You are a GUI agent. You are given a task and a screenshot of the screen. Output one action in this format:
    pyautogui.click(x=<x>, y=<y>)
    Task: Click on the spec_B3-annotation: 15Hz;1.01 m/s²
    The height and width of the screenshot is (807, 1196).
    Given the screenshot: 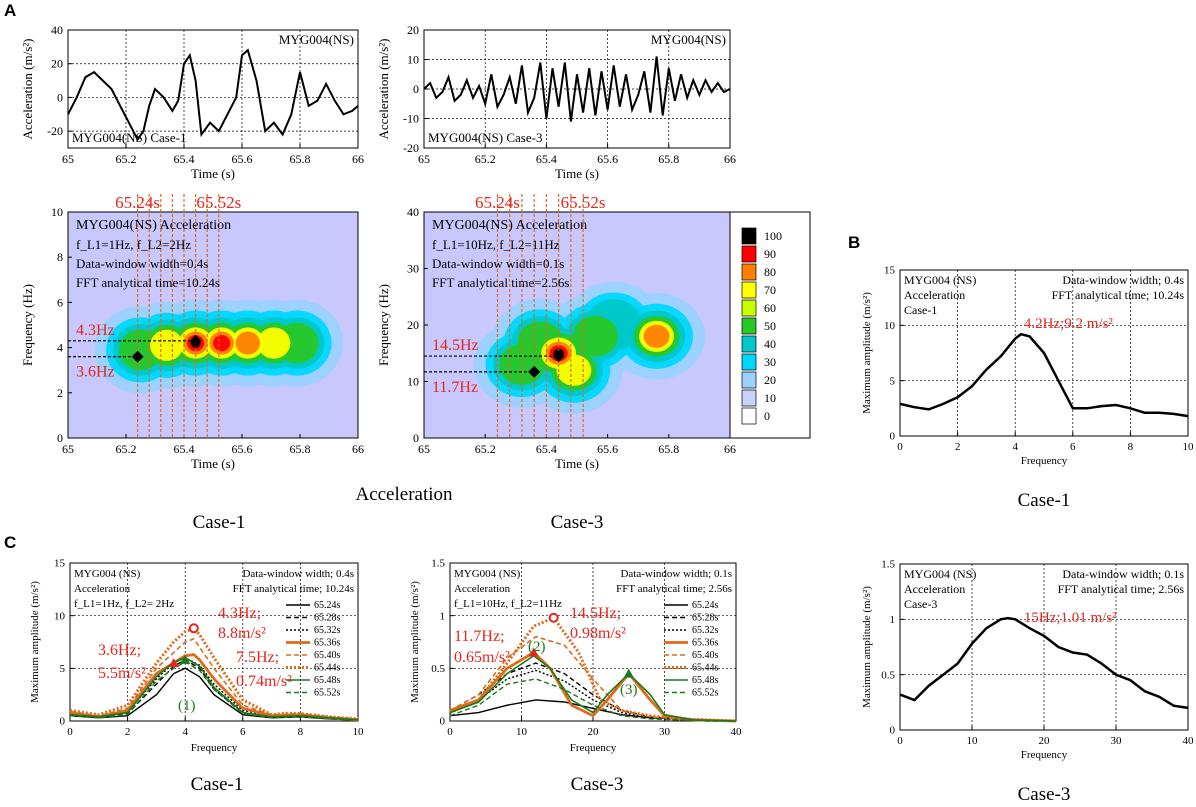 What is the action you would take?
    pyautogui.click(x=1070, y=618)
    